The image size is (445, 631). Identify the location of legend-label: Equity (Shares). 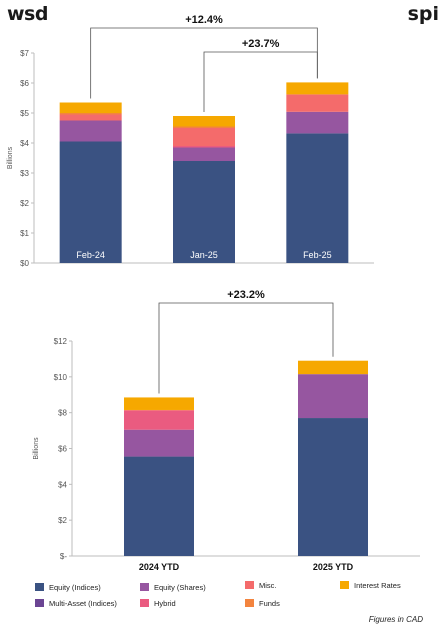
(180, 587).